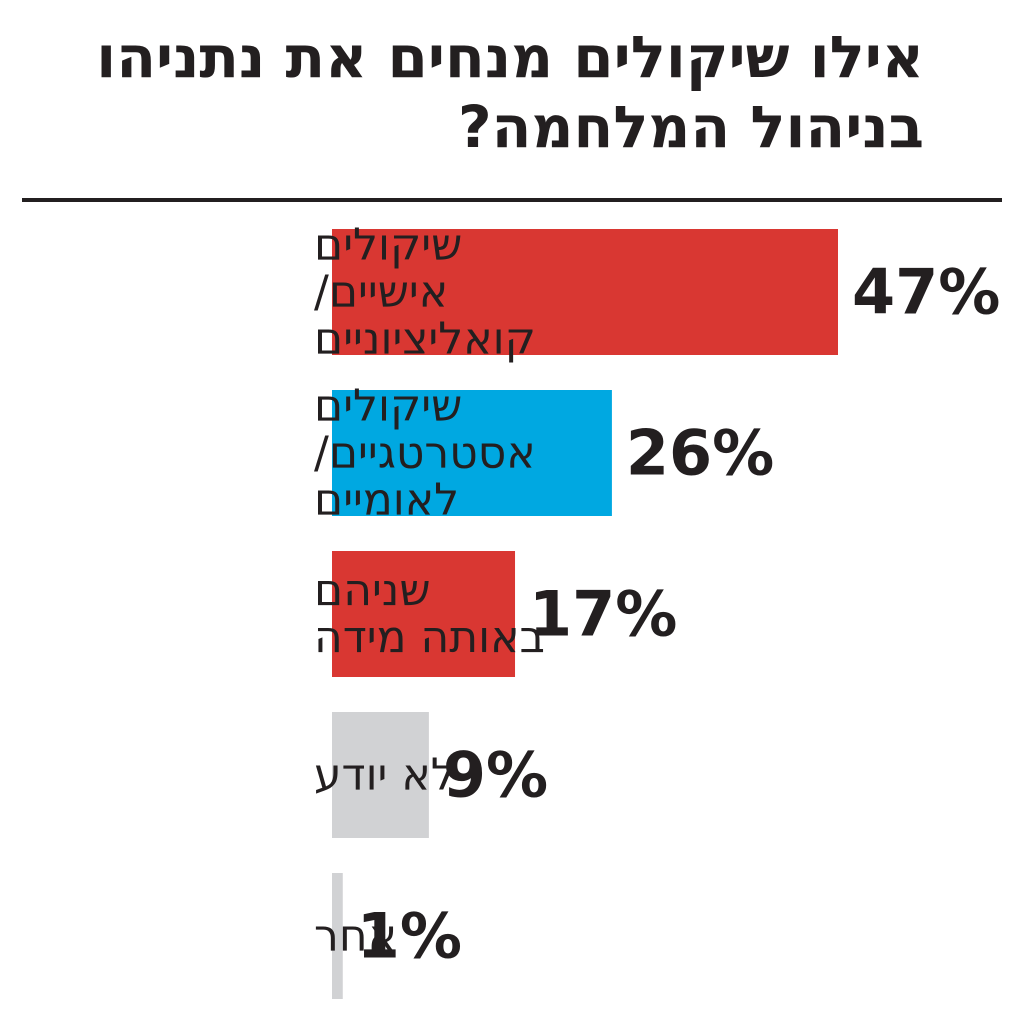 The width and height of the screenshot is (1024, 1013). I want to click on category-label: שניהם, so click(372, 590).